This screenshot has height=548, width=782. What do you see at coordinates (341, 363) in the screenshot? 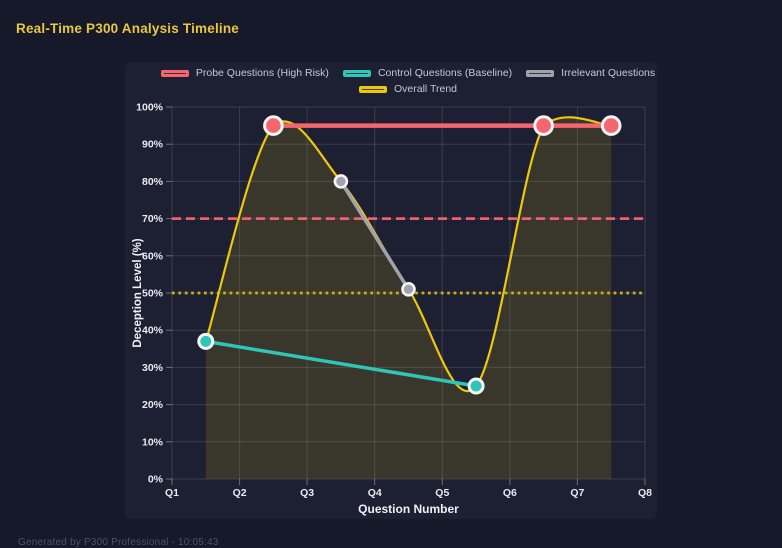
I see `series-line-control-questions-baseline` at bounding box center [341, 363].